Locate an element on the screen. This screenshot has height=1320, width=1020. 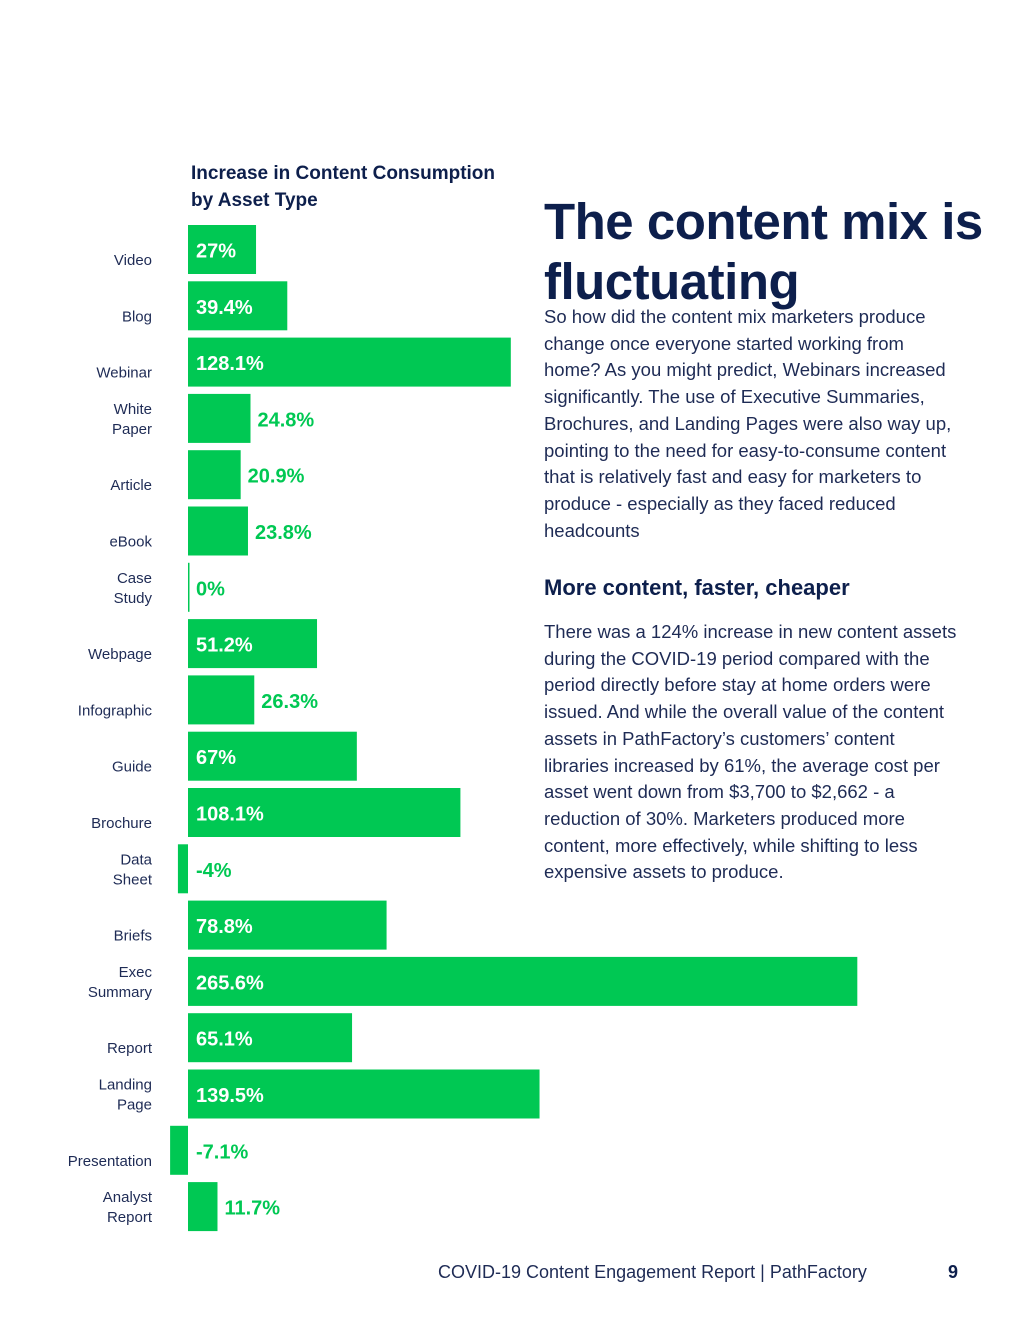
section-subheading: More content, faster, cheaper is located at coordinates (697, 587).